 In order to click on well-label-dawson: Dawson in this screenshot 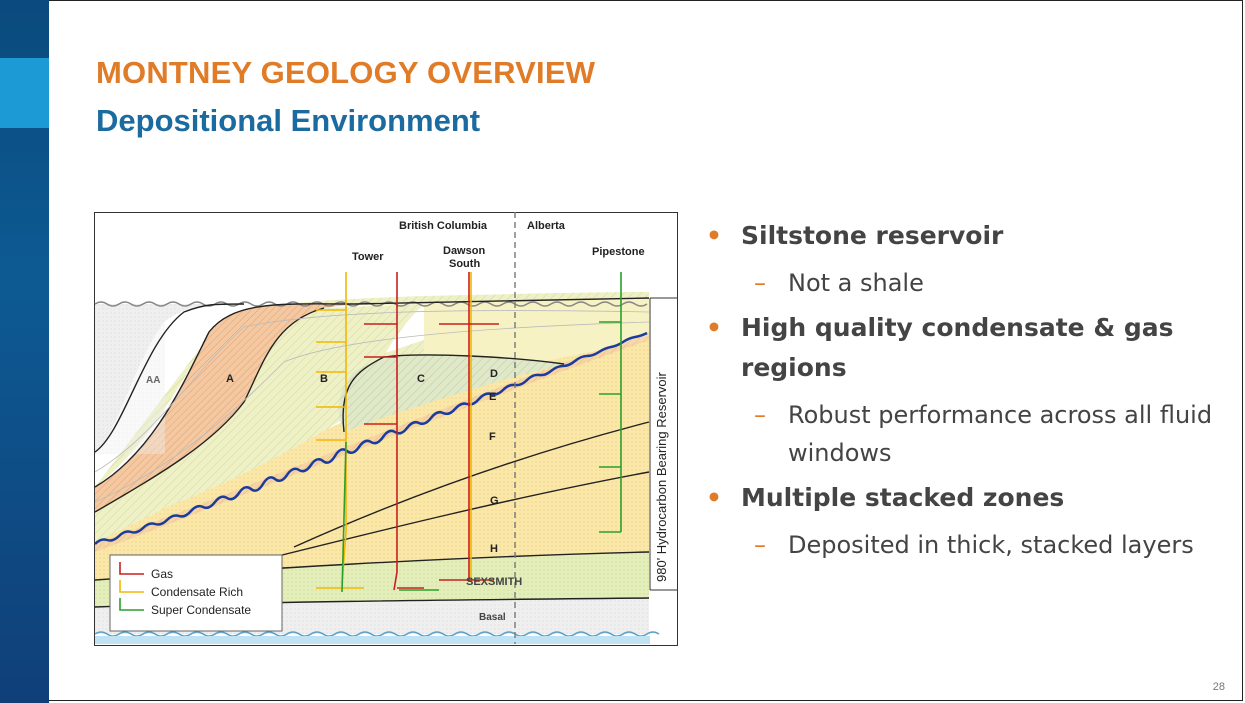, I will do `click(464, 251)`.